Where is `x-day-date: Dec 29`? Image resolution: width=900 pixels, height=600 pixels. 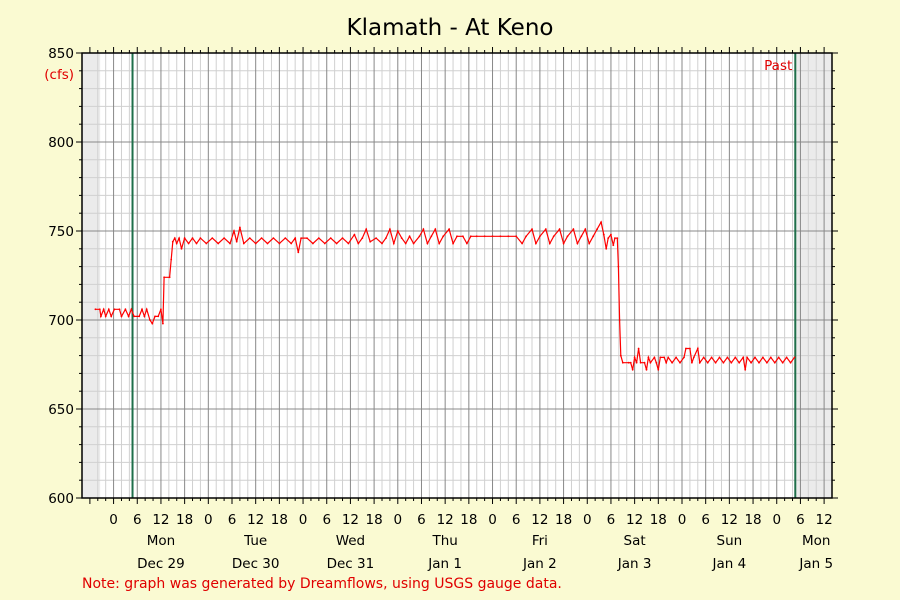
x-day-date: Dec 29 is located at coordinates (161, 564).